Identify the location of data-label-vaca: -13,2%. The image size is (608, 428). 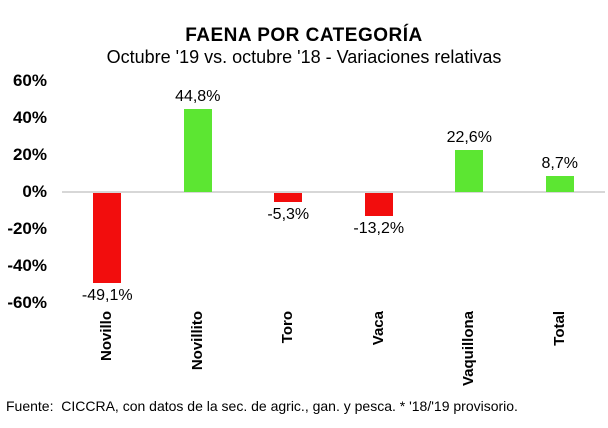
(379, 229).